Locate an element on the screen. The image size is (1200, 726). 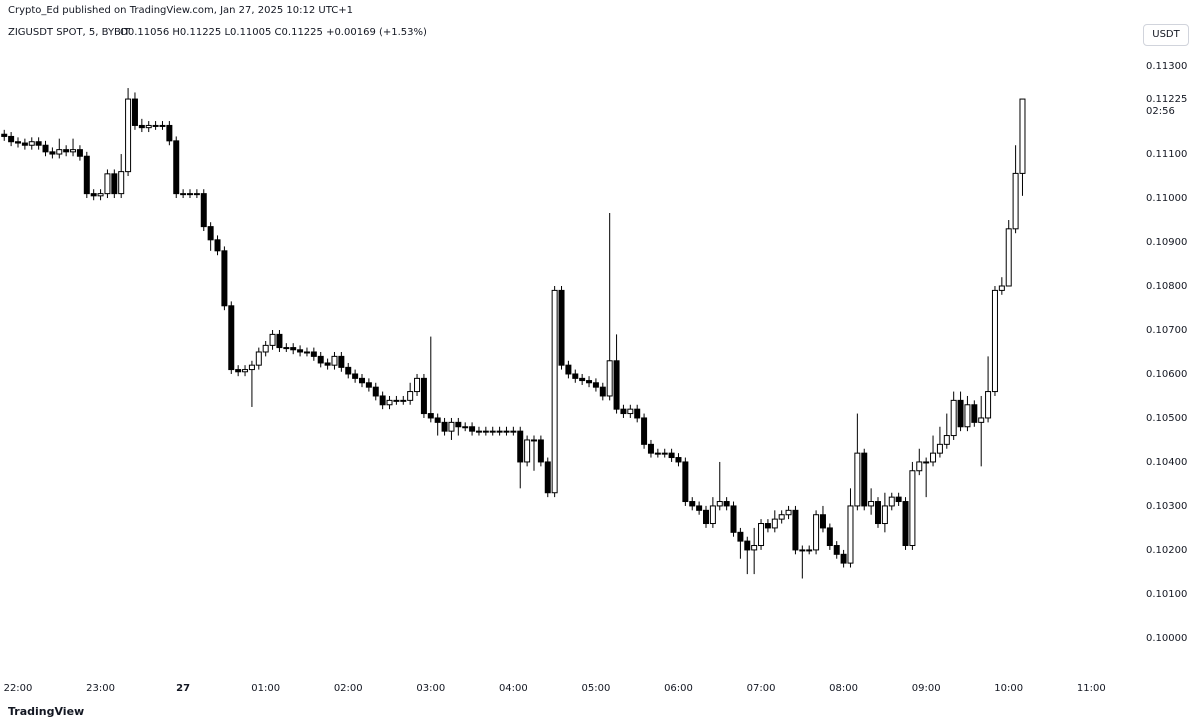
y-tick-label: 0.11100 is located at coordinates (1166, 154).